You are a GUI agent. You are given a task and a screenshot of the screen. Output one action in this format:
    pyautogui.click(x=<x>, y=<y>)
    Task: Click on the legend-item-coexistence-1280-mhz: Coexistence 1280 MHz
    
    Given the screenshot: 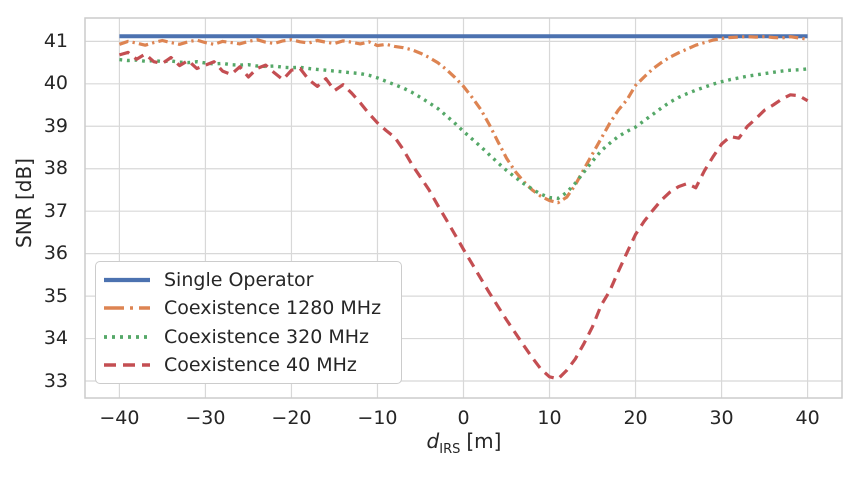 What is the action you would take?
    pyautogui.click(x=247, y=308)
    